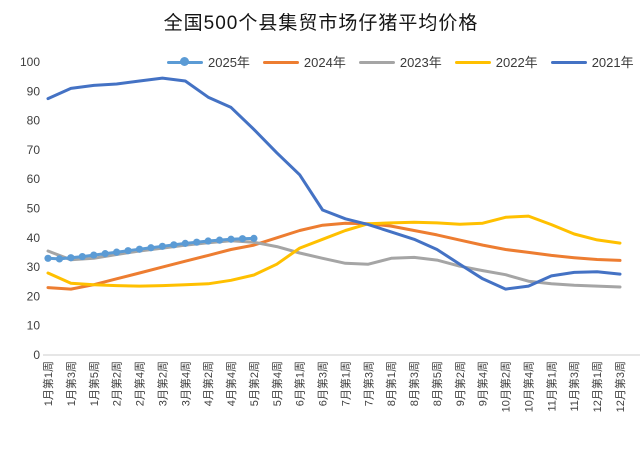 The image size is (642, 449). What do you see at coordinates (368, 383) in the screenshot?
I see `x-tick-label: 7月第3周` at bounding box center [368, 383].